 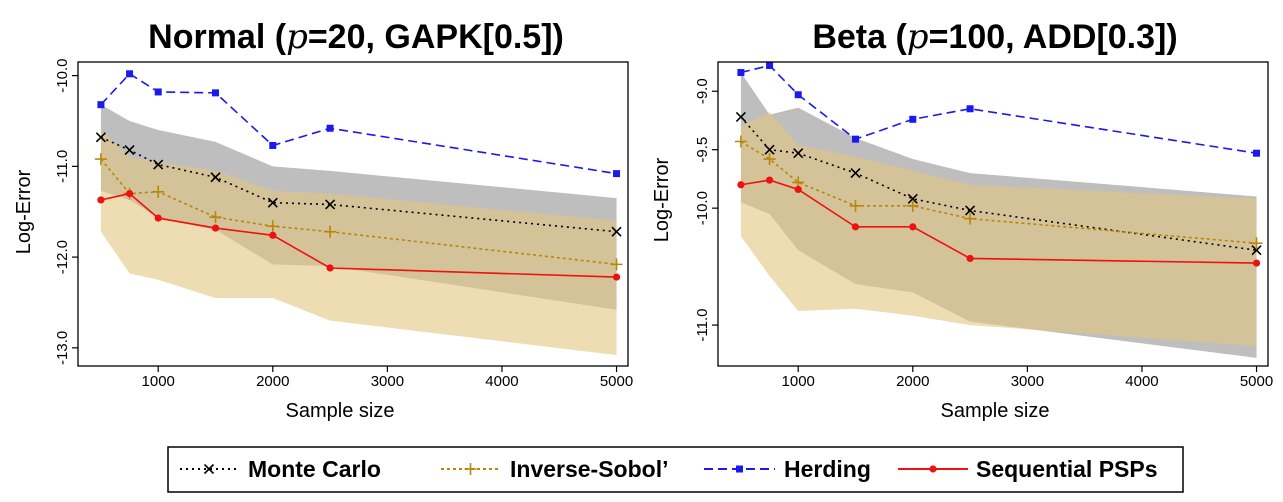 I want to click on y-tick-label: -13.0, so click(x=62, y=348).